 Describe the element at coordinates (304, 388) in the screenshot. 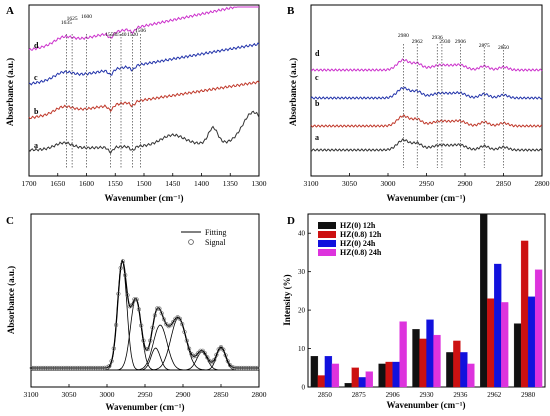

I see `y-tick-label: 0` at that location.